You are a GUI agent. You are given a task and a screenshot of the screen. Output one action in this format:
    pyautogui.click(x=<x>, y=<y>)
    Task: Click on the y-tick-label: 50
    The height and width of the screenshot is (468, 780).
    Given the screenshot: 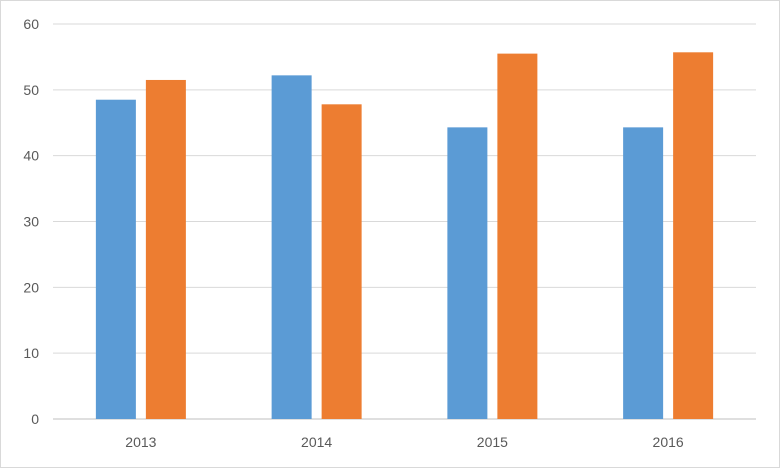 What is the action you would take?
    pyautogui.click(x=31, y=90)
    